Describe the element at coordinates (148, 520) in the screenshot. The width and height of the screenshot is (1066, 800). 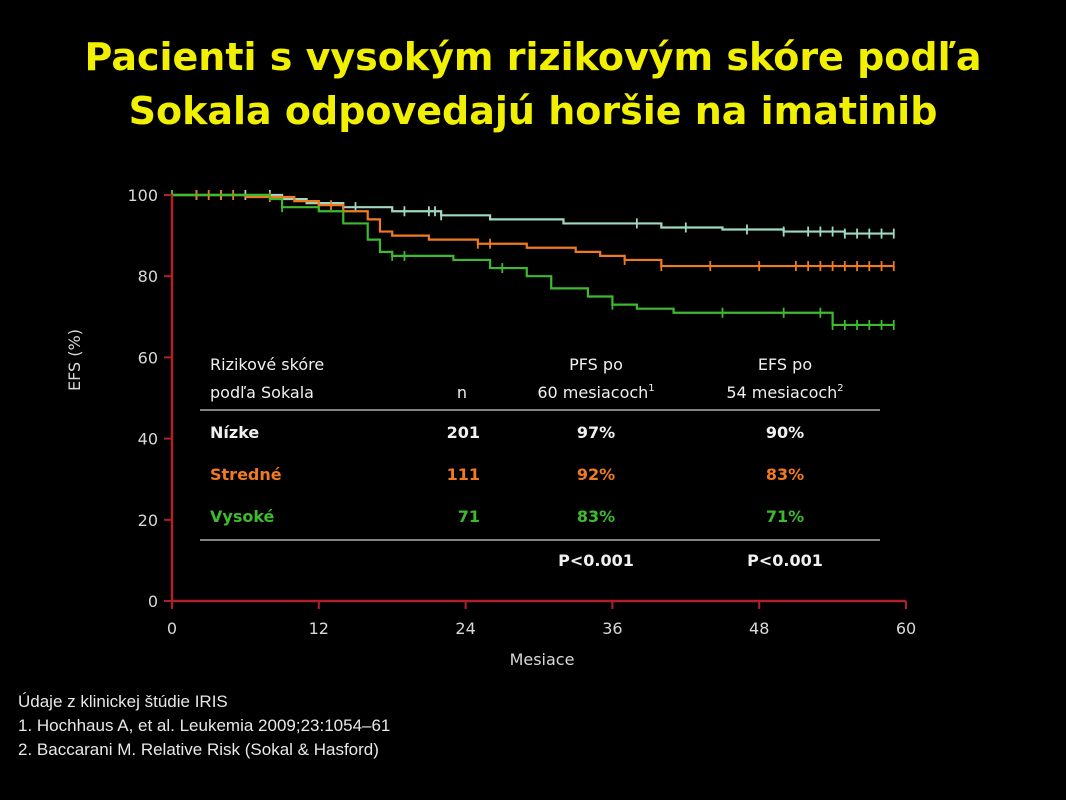
I see `y-tick-label: 20` at that location.